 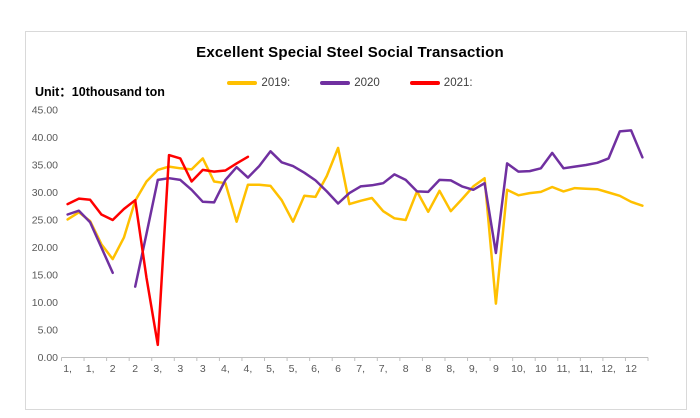 What do you see at coordinates (473, 369) in the screenshot?
I see `x-axis-tick-label: 9,` at bounding box center [473, 369].